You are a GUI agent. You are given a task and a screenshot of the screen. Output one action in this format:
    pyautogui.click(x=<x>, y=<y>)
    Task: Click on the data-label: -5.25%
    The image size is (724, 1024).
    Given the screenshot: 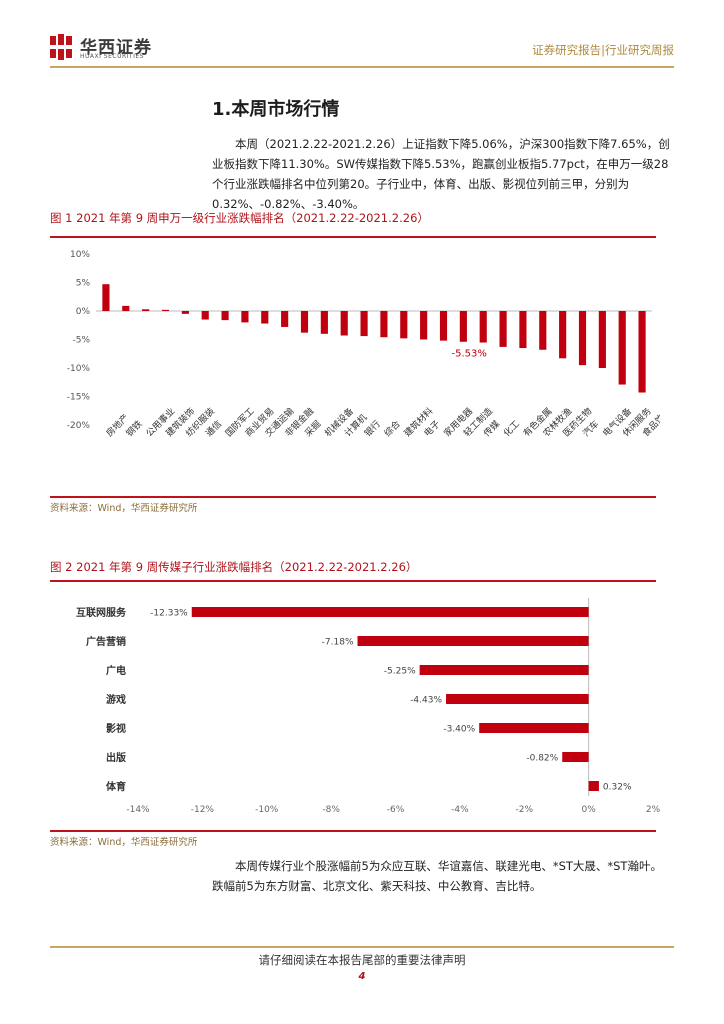 What is the action you would take?
    pyautogui.click(x=400, y=672)
    